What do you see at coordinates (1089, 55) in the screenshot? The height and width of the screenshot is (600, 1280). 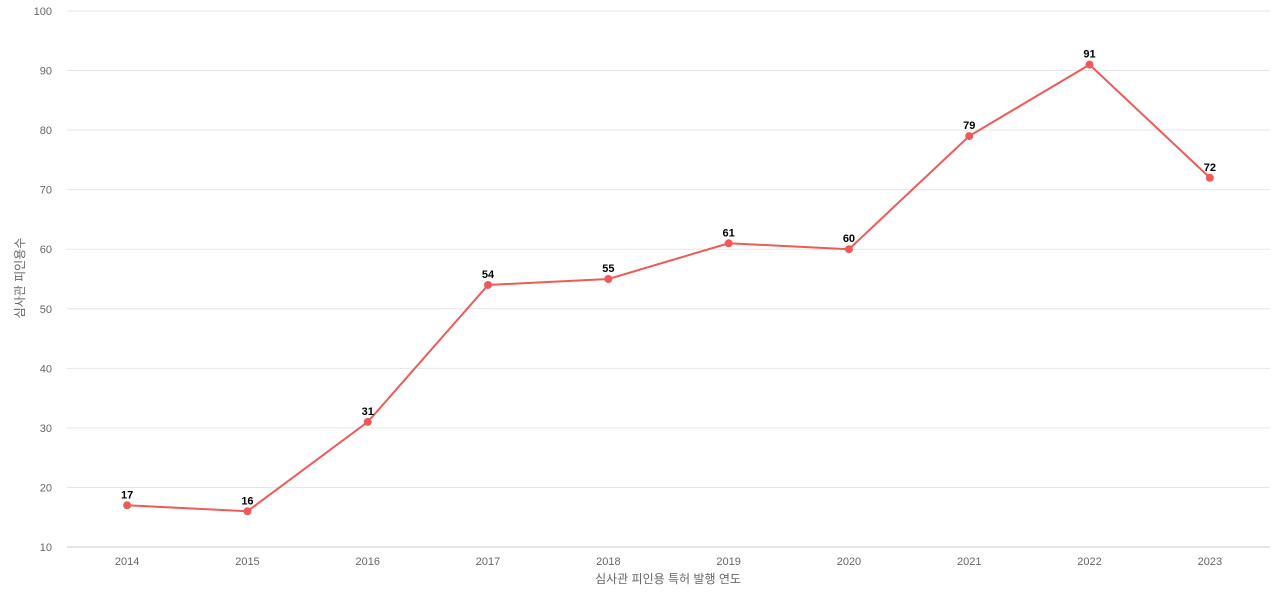 I see `data-label: 91` at bounding box center [1089, 55].